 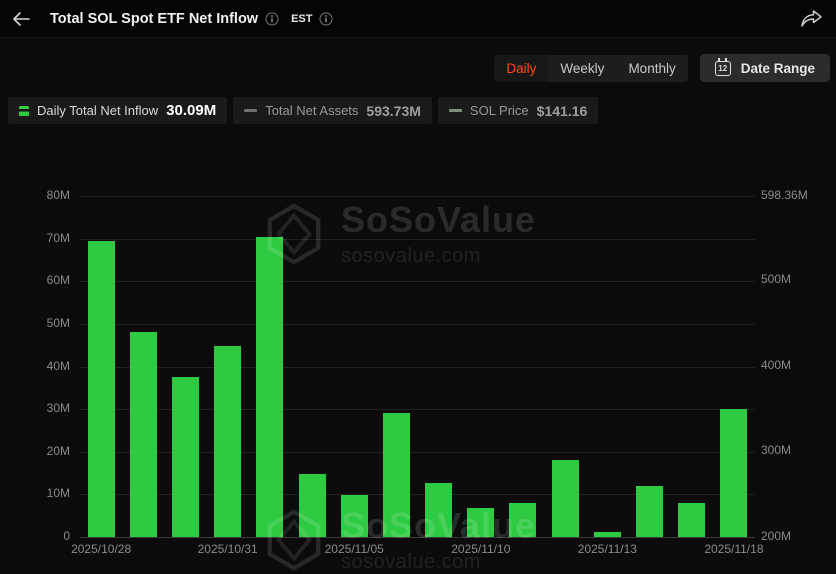 What do you see at coordinates (734, 549) in the screenshot?
I see `x-axis-label: 2025/11/18` at bounding box center [734, 549].